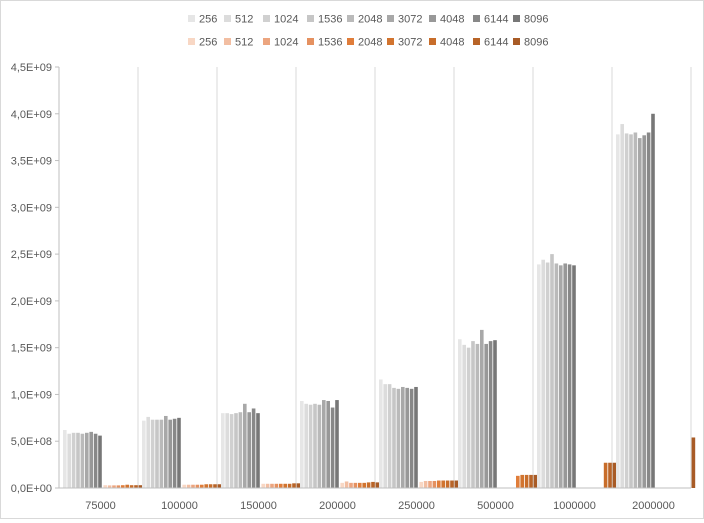 This screenshot has height=523, width=704. I want to click on legend-item-orange-512: 512, so click(238, 43).